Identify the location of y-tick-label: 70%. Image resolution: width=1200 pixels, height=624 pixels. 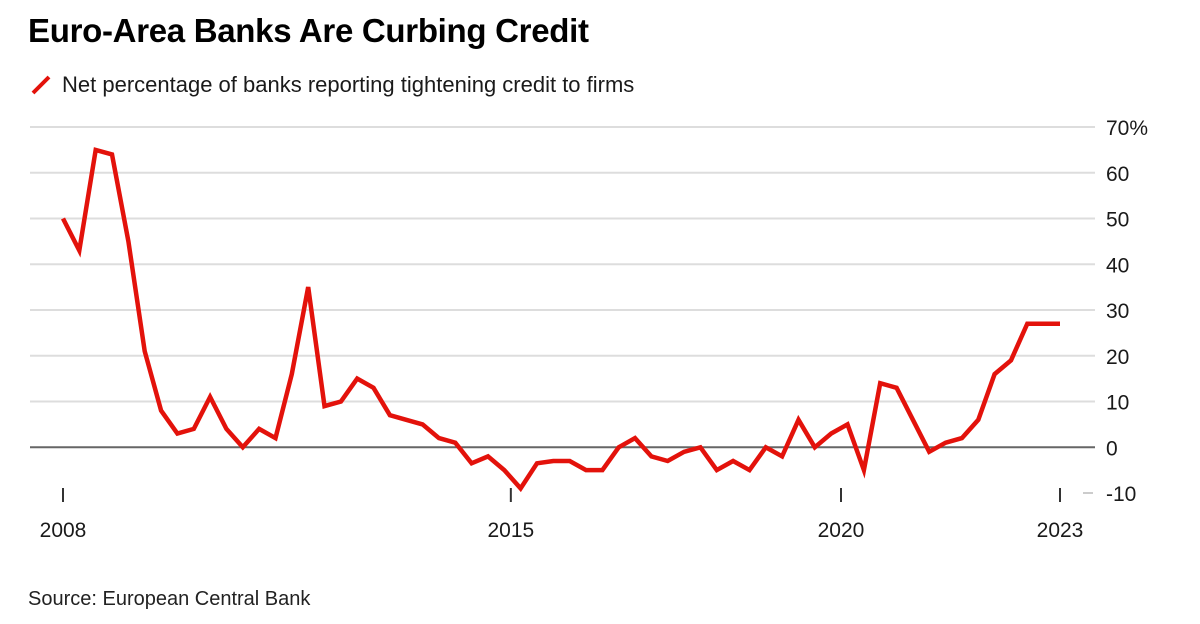
(1127, 128).